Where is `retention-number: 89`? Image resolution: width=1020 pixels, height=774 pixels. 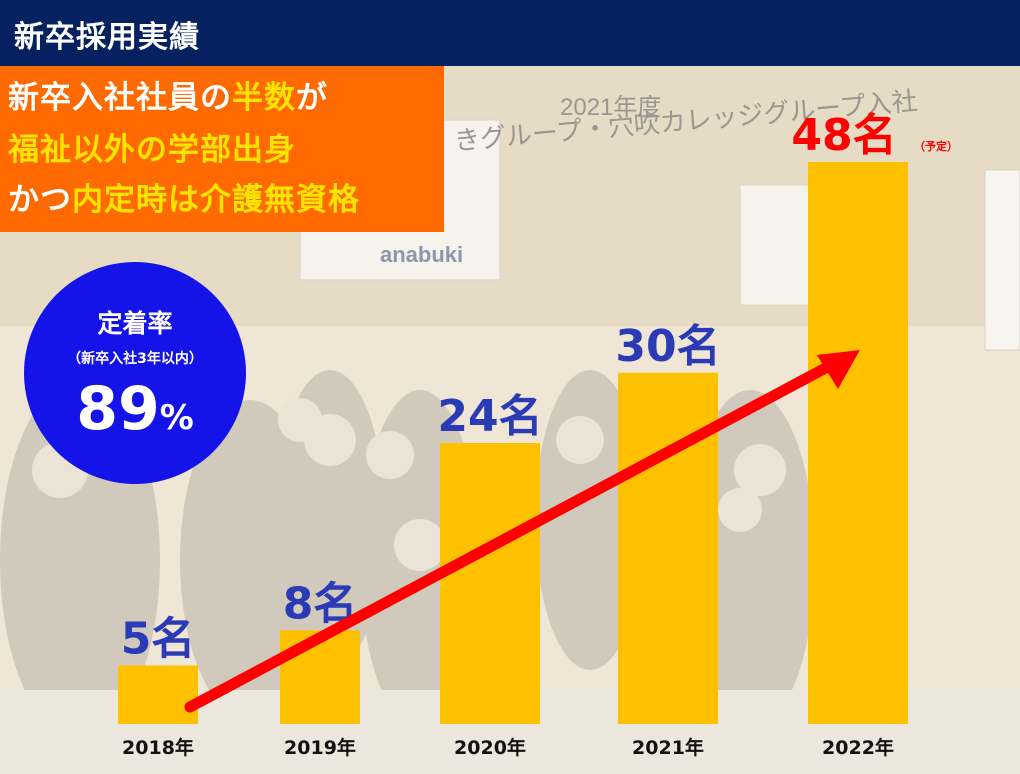
retention-number: 89 is located at coordinates (118, 409).